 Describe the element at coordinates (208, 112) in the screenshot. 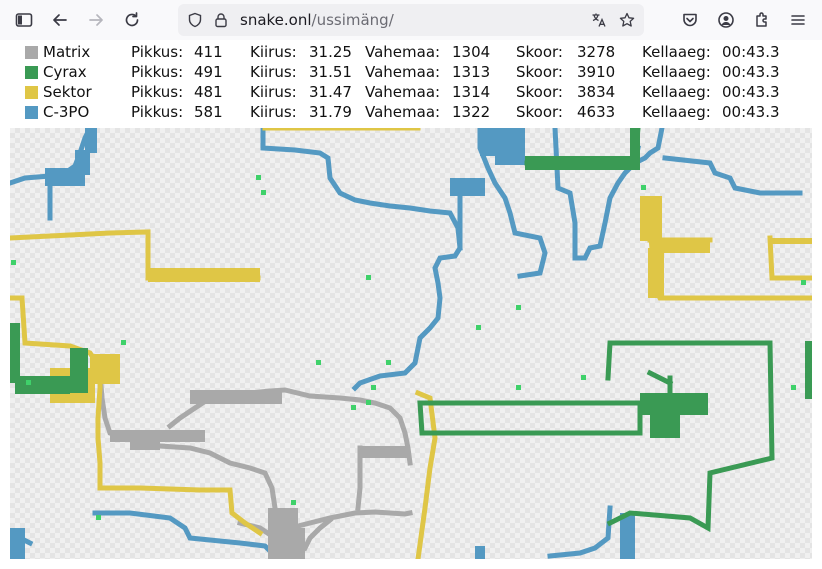

I see `length-value: 581` at that location.